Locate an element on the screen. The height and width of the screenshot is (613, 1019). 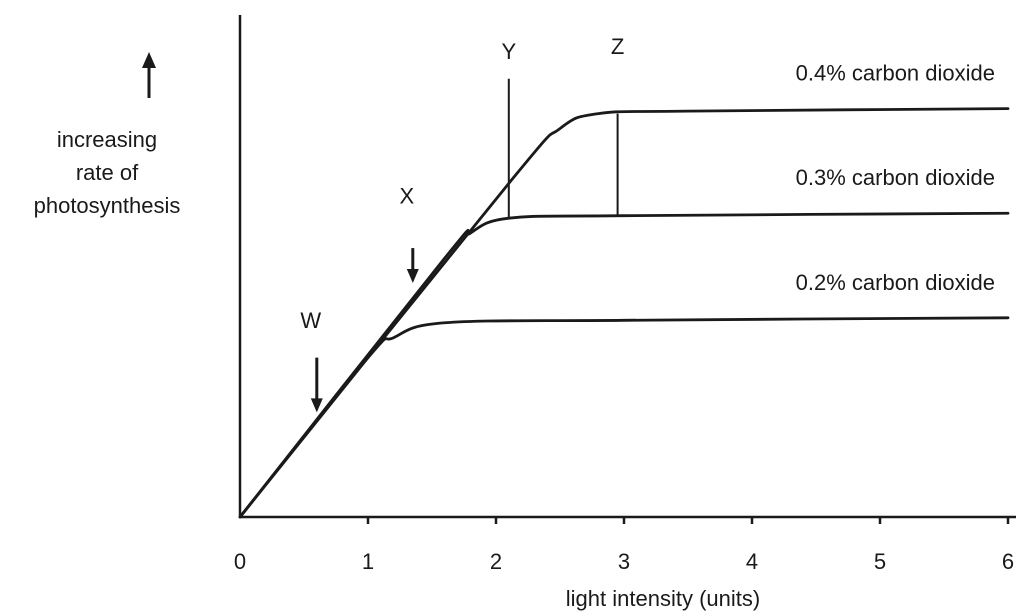
marker-label: Z is located at coordinates (617, 46).